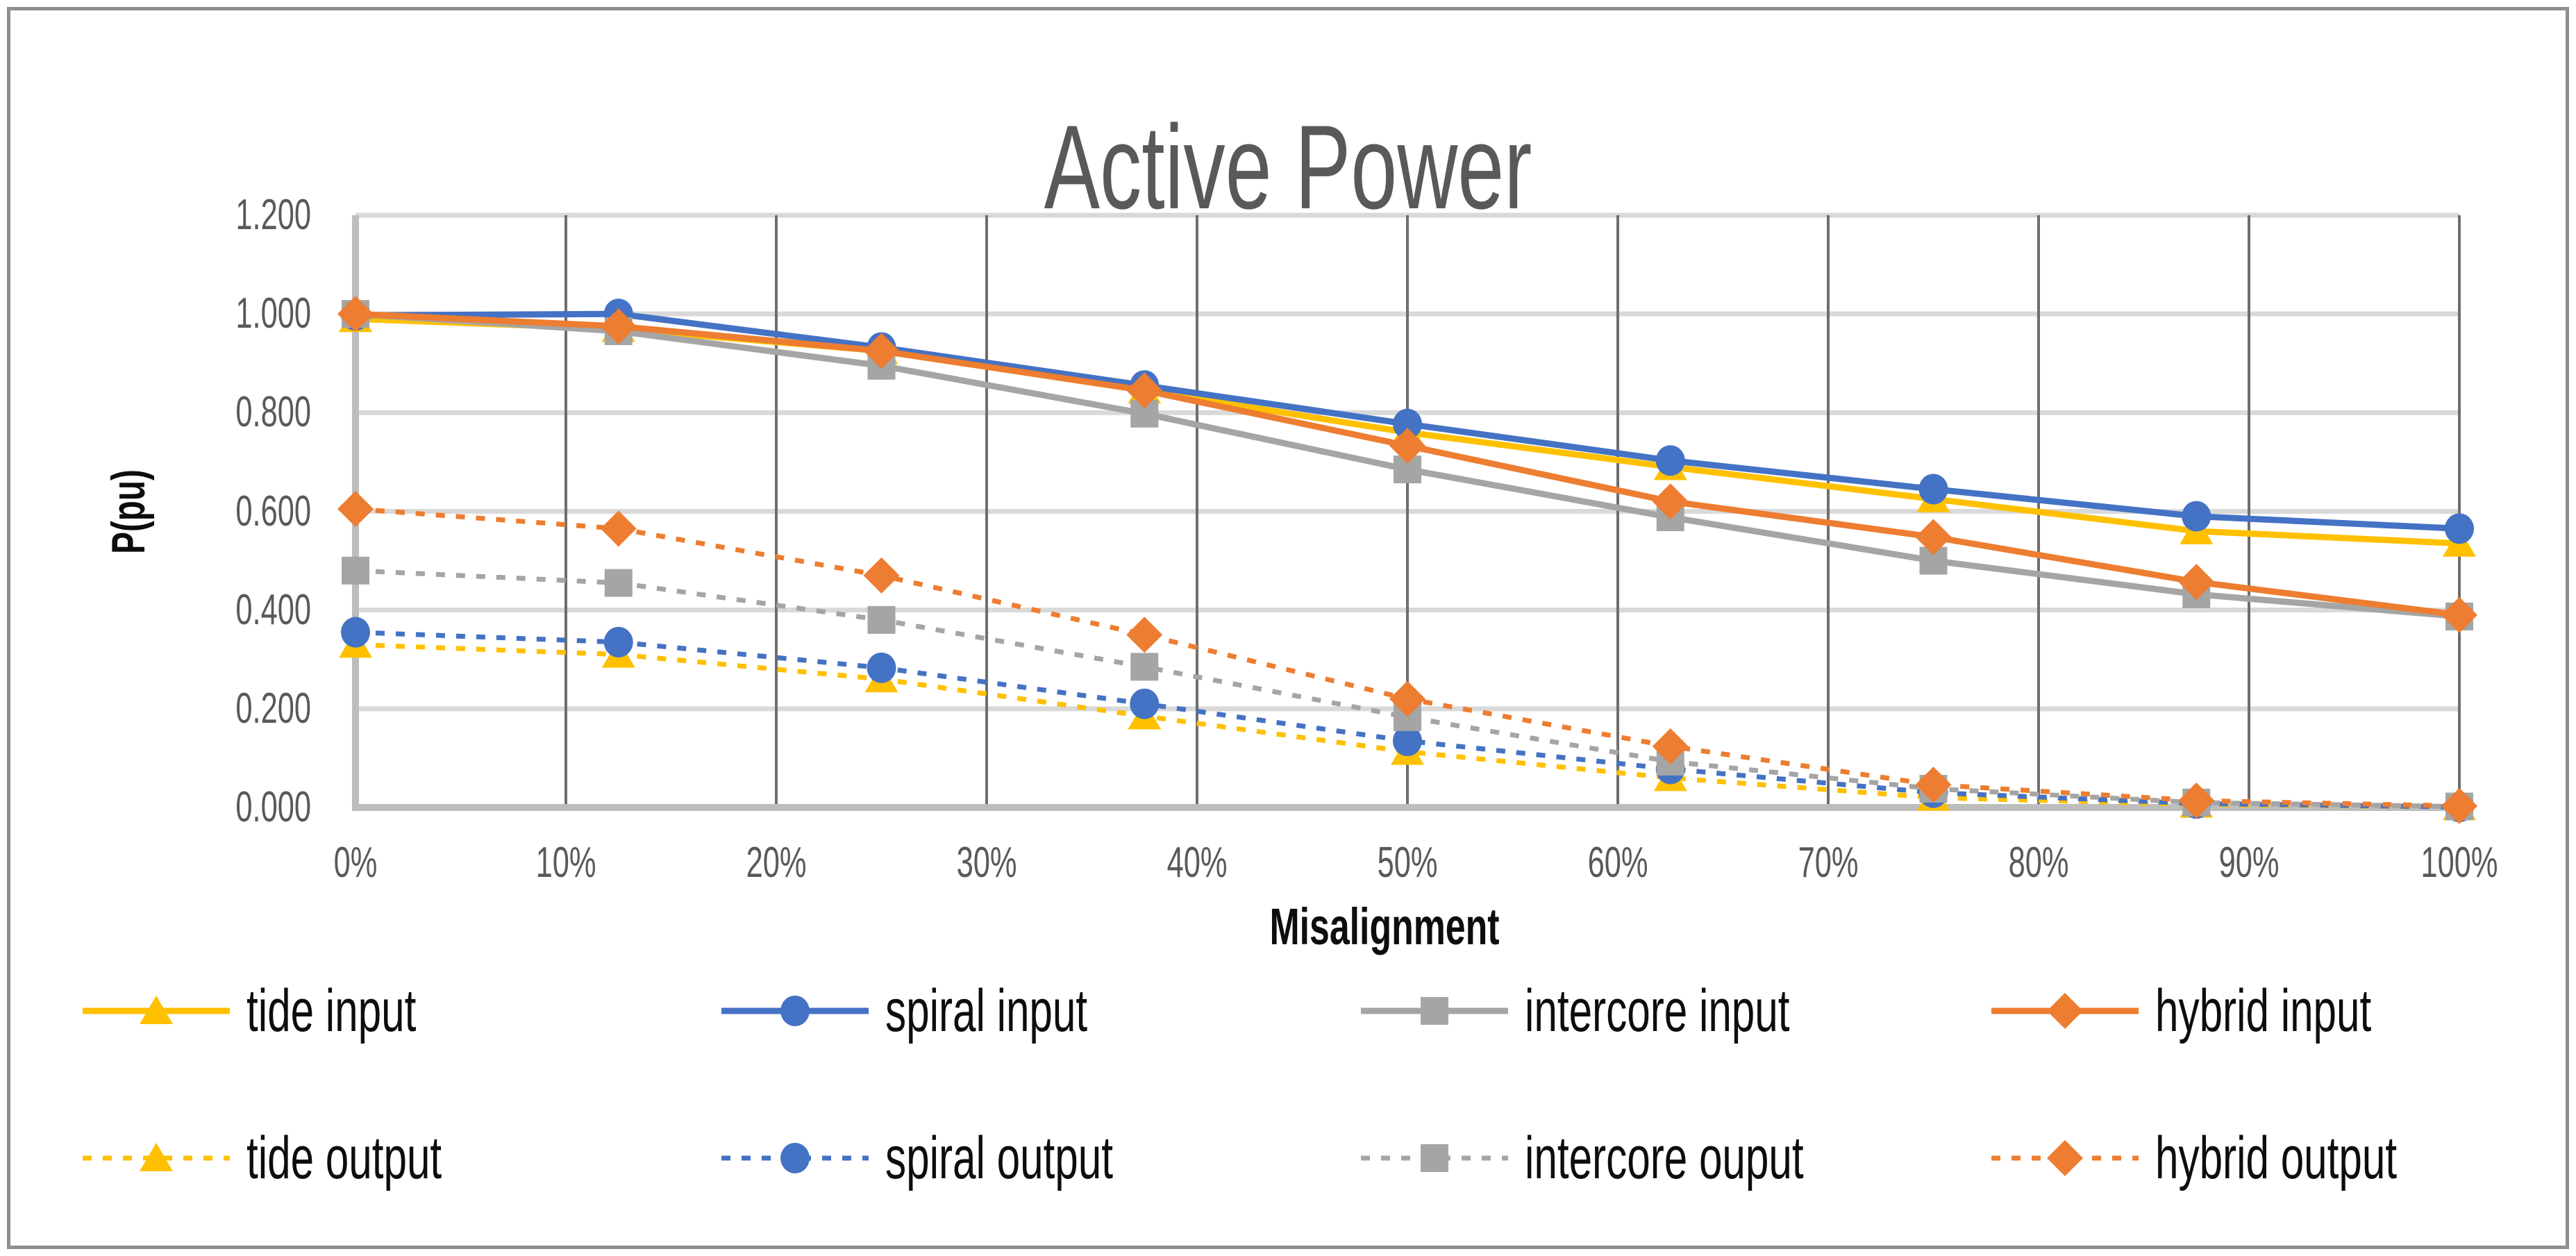  I want to click on series-line-tide-output, so click(1407, 726).